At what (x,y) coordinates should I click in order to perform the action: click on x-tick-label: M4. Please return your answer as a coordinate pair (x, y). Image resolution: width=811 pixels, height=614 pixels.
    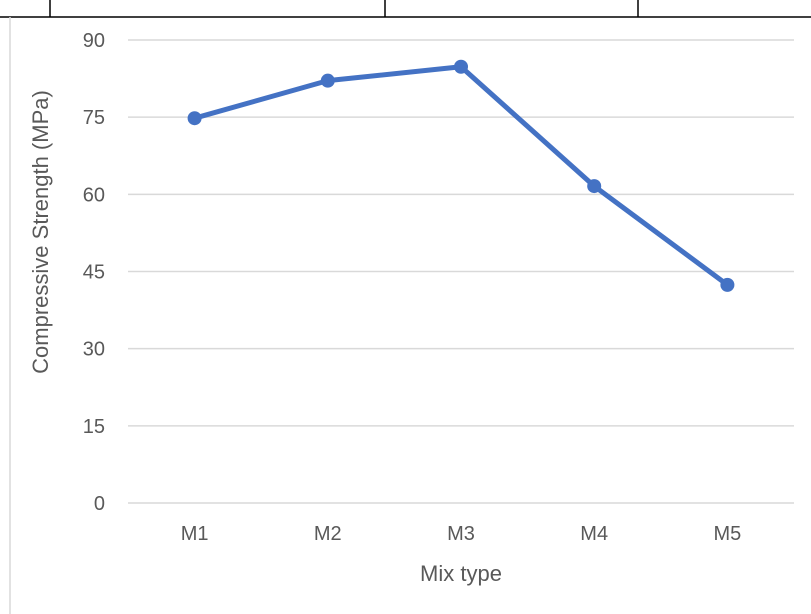
    Looking at the image, I should click on (594, 534).